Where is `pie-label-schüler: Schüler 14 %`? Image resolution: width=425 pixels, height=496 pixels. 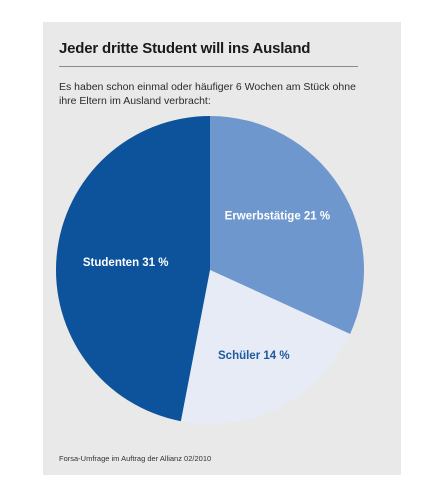
pie-label-schüler: Schüler 14 % is located at coordinates (254, 356).